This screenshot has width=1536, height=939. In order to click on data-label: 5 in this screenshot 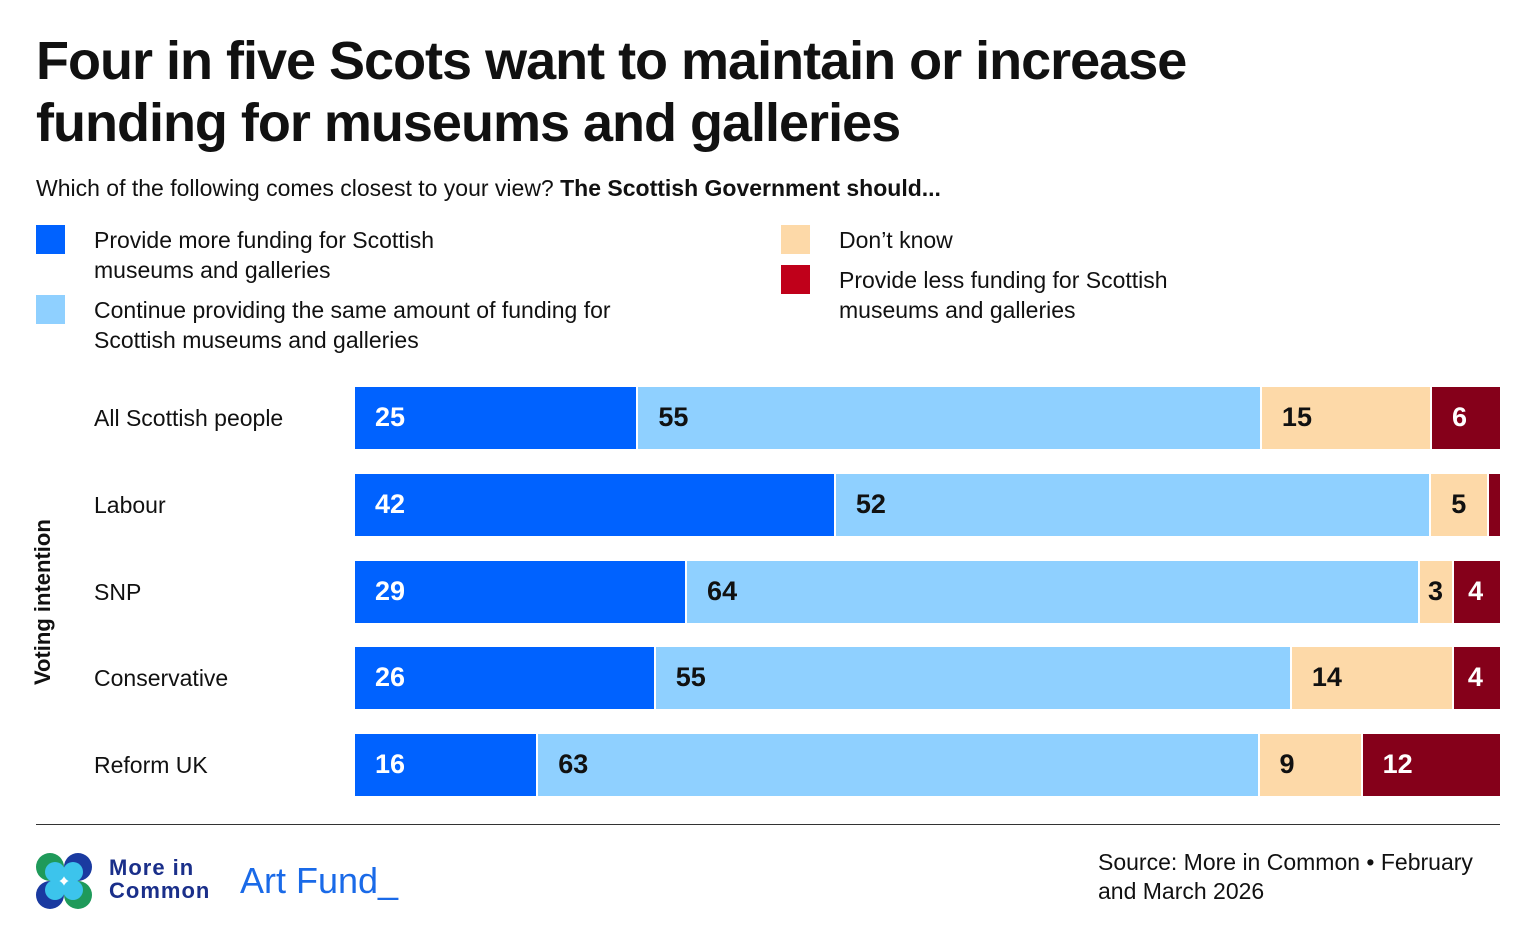, I will do `click(1459, 503)`.